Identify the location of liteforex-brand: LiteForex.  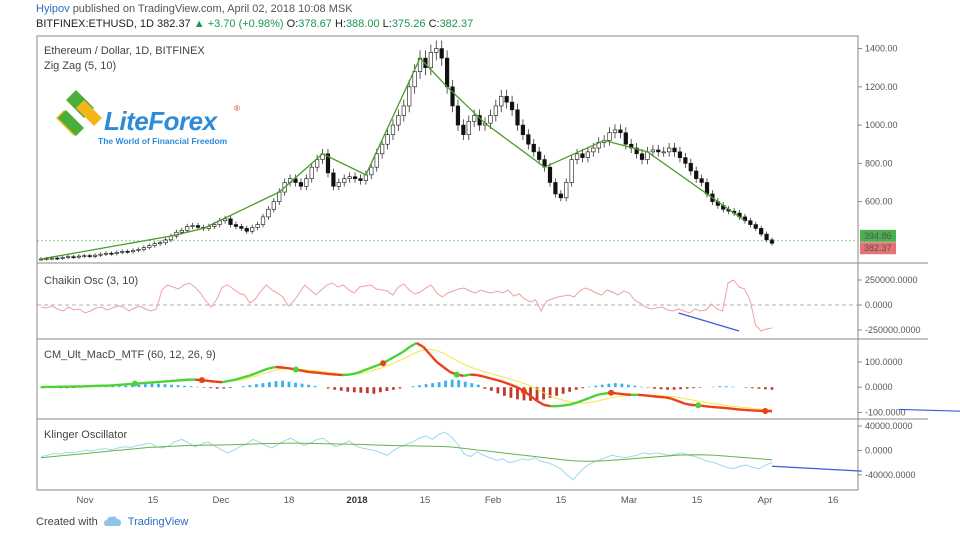
(160, 121).